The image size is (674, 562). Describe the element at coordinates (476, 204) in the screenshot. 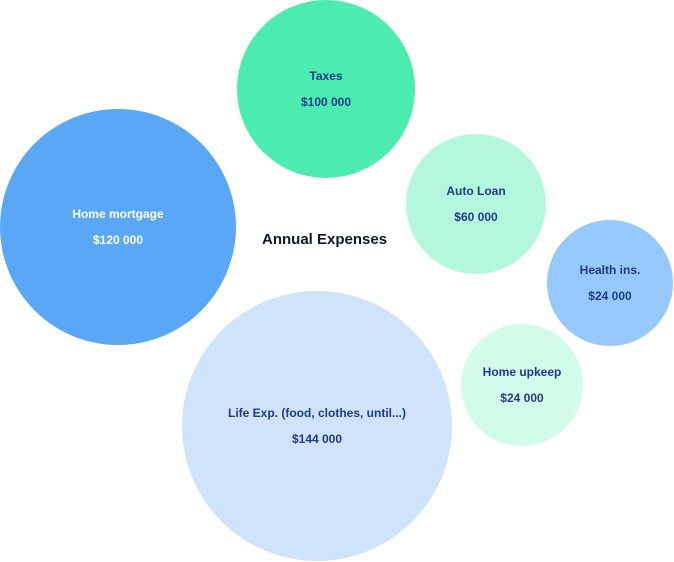

I see `bubble-auto-loan: Auto Loan $60 000` at that location.